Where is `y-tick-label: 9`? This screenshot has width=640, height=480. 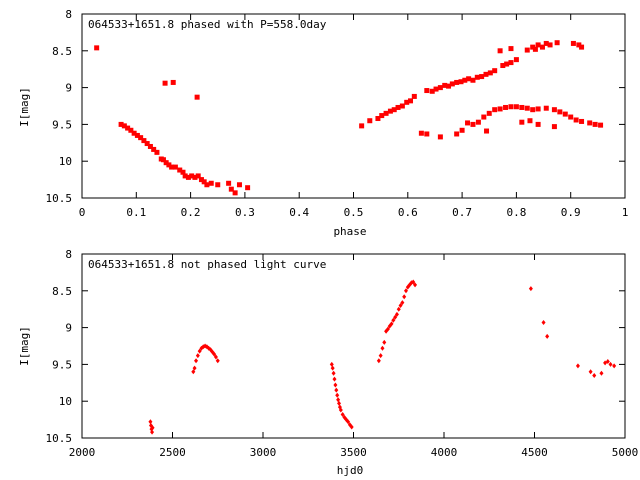 y-tick-label: 9 is located at coordinates (68, 88).